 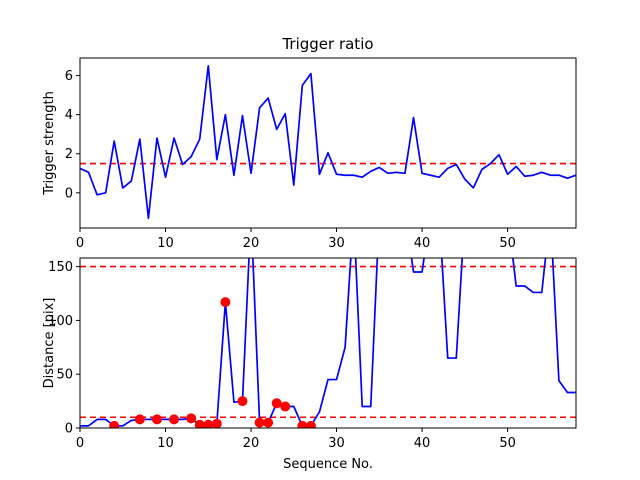 I want to click on y-tick-label-2: 100, so click(x=60, y=321).